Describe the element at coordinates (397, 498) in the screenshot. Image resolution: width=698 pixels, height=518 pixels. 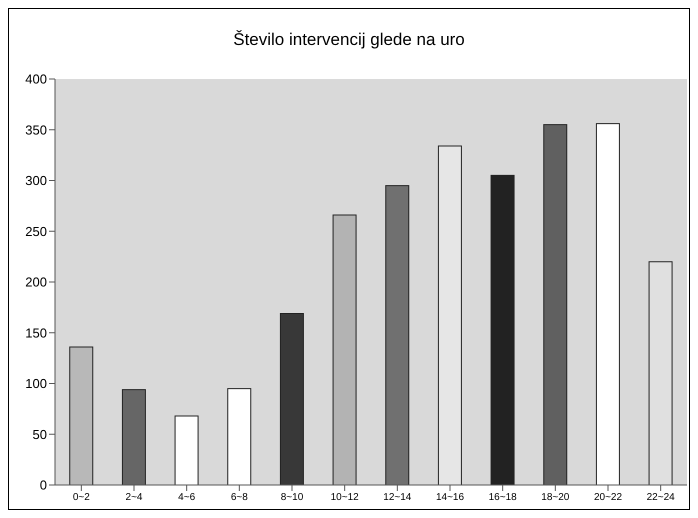
I see `x-tick-label: 12~14` at that location.